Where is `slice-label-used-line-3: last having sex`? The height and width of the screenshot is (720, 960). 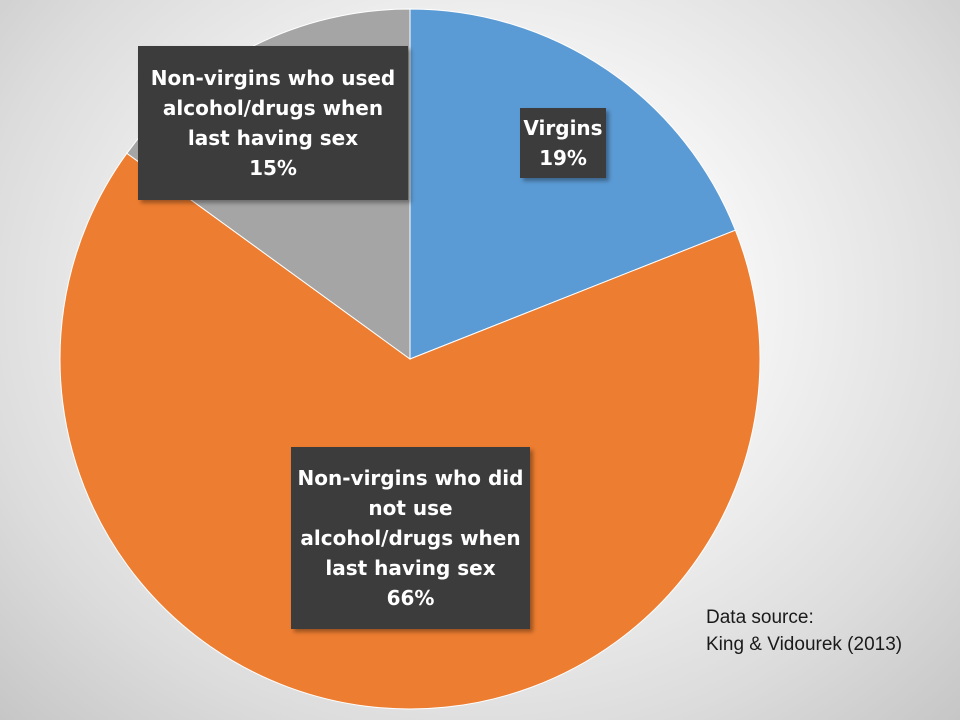 slice-label-used-line-3: last having sex is located at coordinates (273, 138).